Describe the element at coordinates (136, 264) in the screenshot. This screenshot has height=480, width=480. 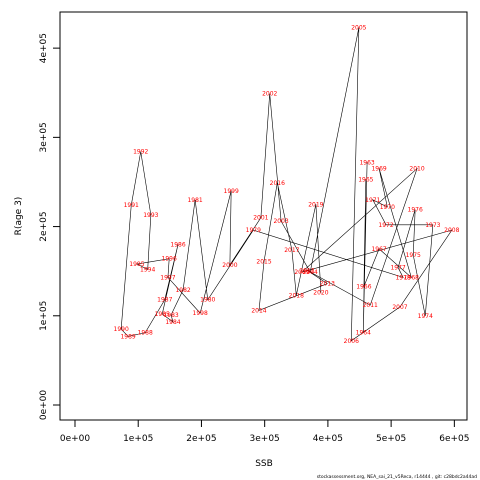
I see `point-label: 1995` at that location.